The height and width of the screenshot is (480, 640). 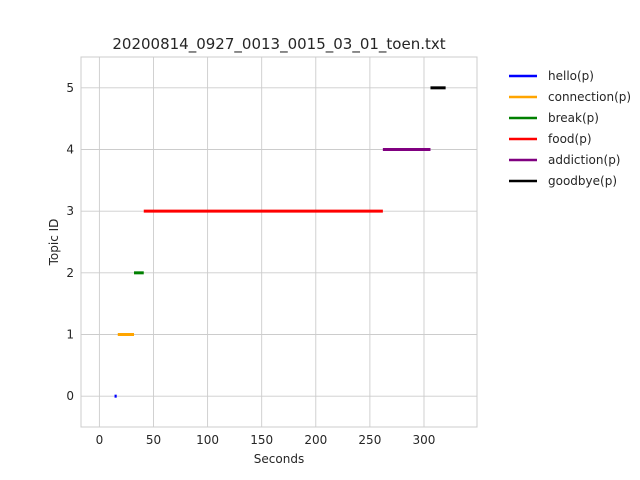 I want to click on y-tick-label: 2, so click(x=70, y=273).